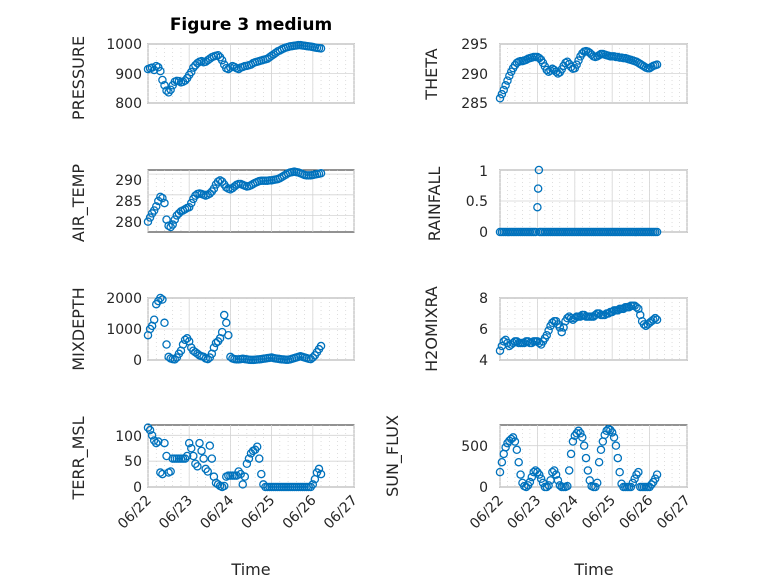 The width and height of the screenshot is (778, 583). I want to click on ylabel-air-temp-main: AIR_TEMP, so click(79, 203).